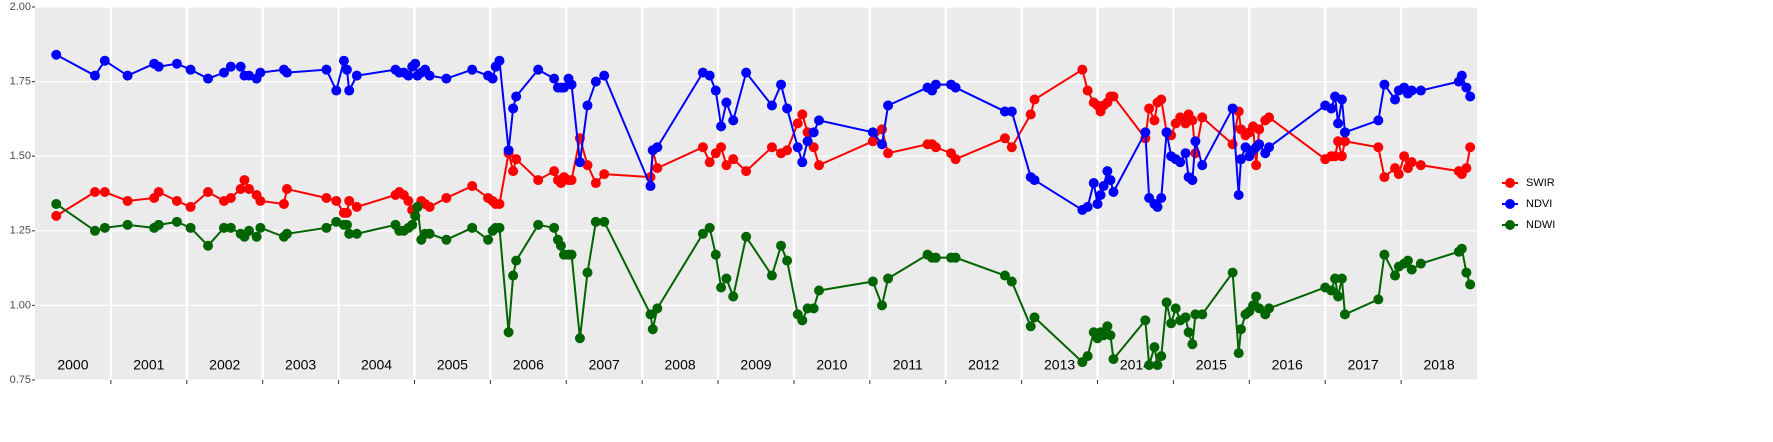 The height and width of the screenshot is (442, 1773). What do you see at coordinates (376, 365) in the screenshot?
I see `year-label: 2004` at bounding box center [376, 365].